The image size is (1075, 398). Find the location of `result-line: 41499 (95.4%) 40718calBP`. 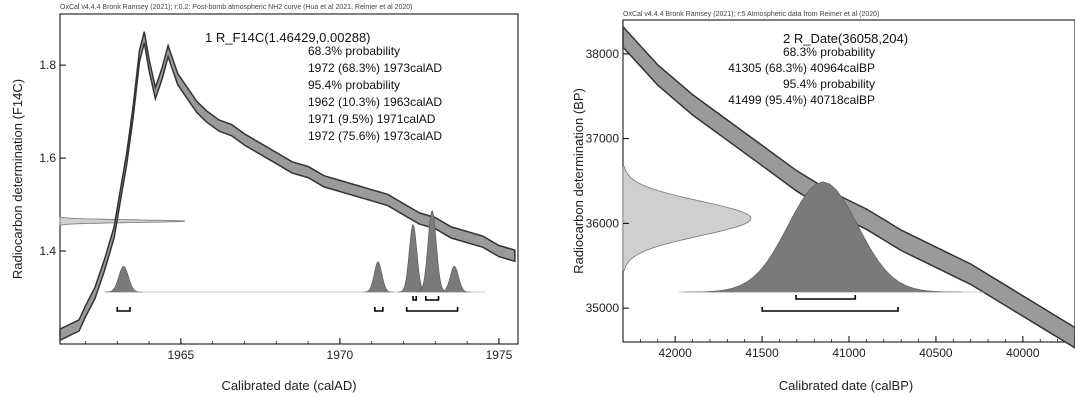

result-line: 41499 (95.4%) 40718calBP is located at coordinates (801, 100).